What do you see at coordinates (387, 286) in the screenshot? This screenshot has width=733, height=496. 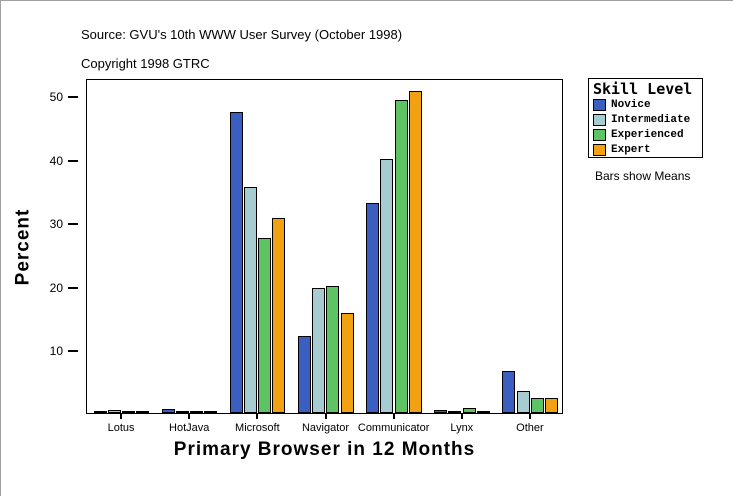 I see `bar-communicator-intermediate` at bounding box center [387, 286].